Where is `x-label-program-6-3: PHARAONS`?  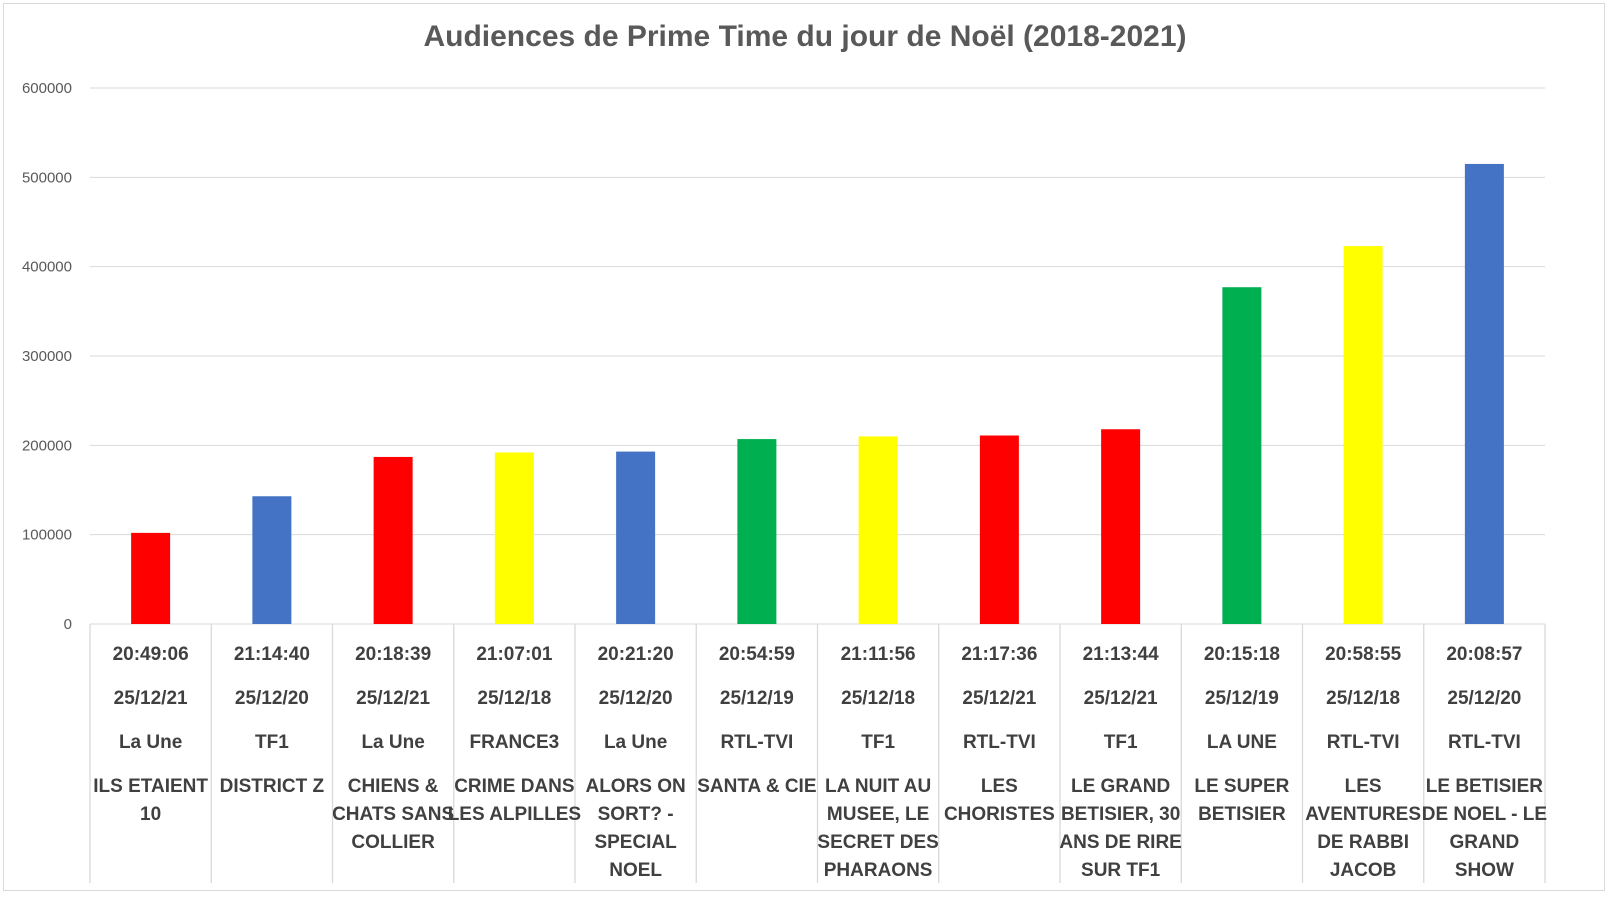 x-label-program-6-3: PHARAONS is located at coordinates (878, 870).